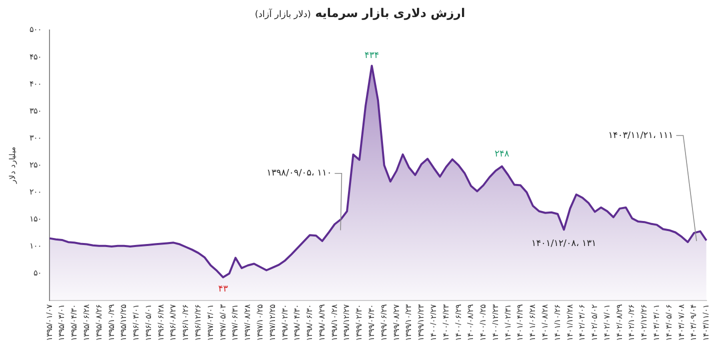 The height and width of the screenshot is (345, 720). I want to click on annotation: ۱۴۰۱/۱۲/۰۸، ۱۳۱, so click(563, 244).